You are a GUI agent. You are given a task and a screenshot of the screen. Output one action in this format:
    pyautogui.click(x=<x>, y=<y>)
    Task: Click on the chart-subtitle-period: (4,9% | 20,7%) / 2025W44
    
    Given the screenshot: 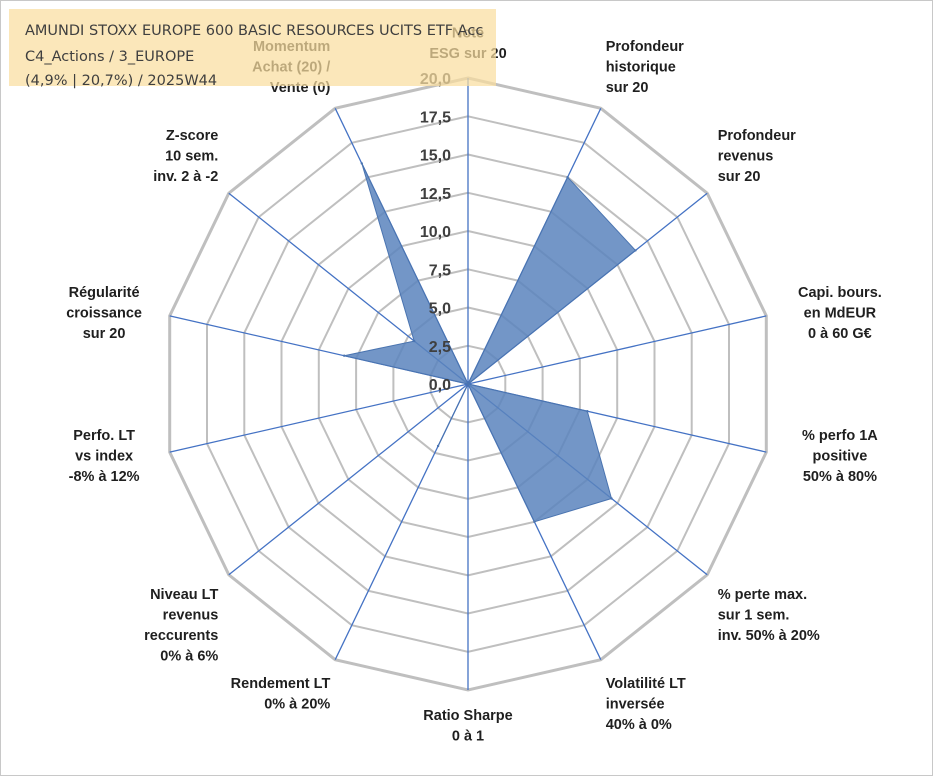 What is the action you would take?
    pyautogui.click(x=121, y=81)
    